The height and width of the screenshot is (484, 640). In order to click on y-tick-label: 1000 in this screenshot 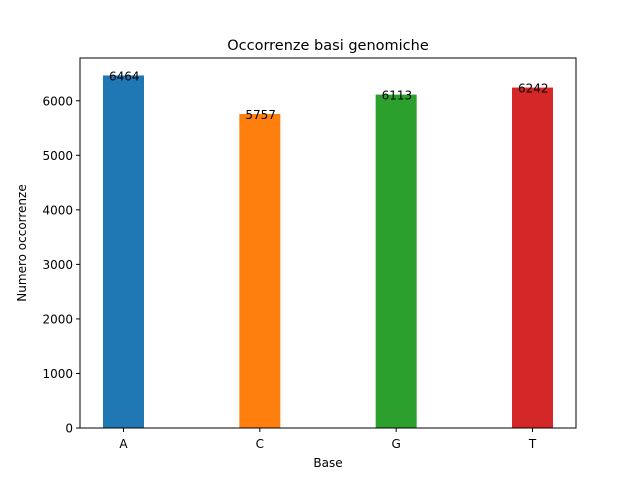, I will do `click(57, 374)`.